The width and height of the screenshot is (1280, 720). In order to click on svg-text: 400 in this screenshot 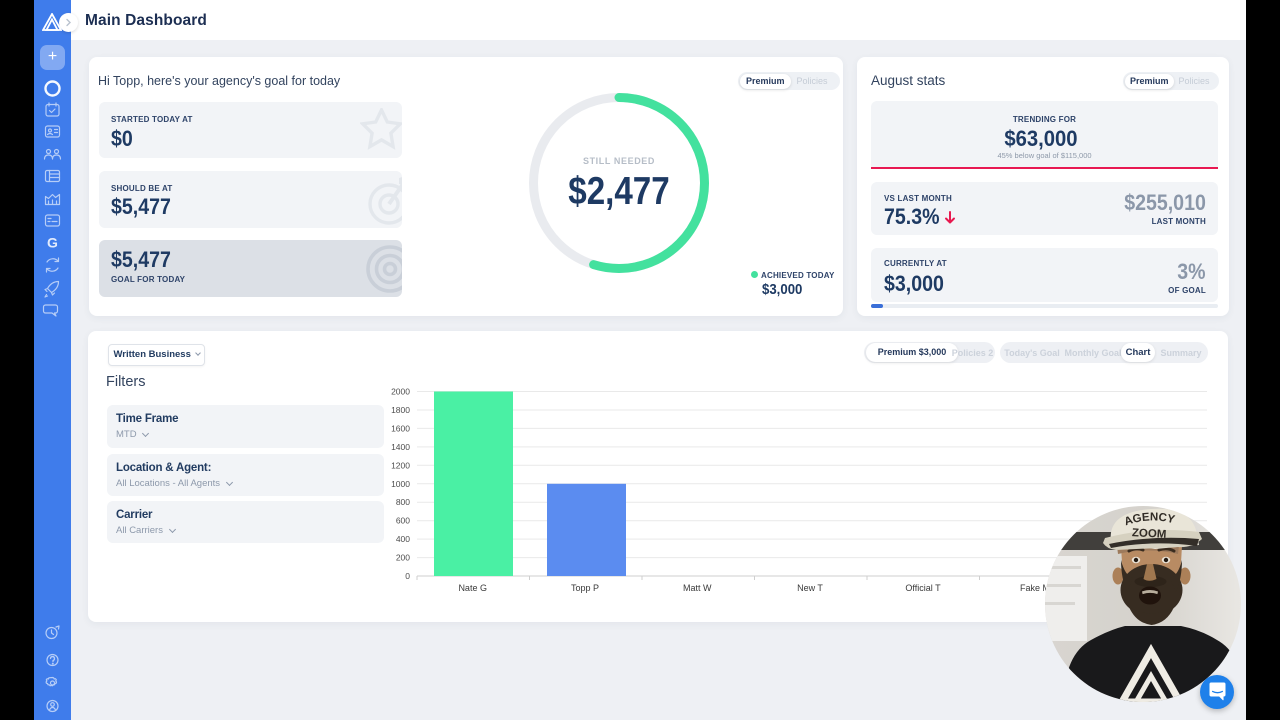, I will do `click(403, 539)`.